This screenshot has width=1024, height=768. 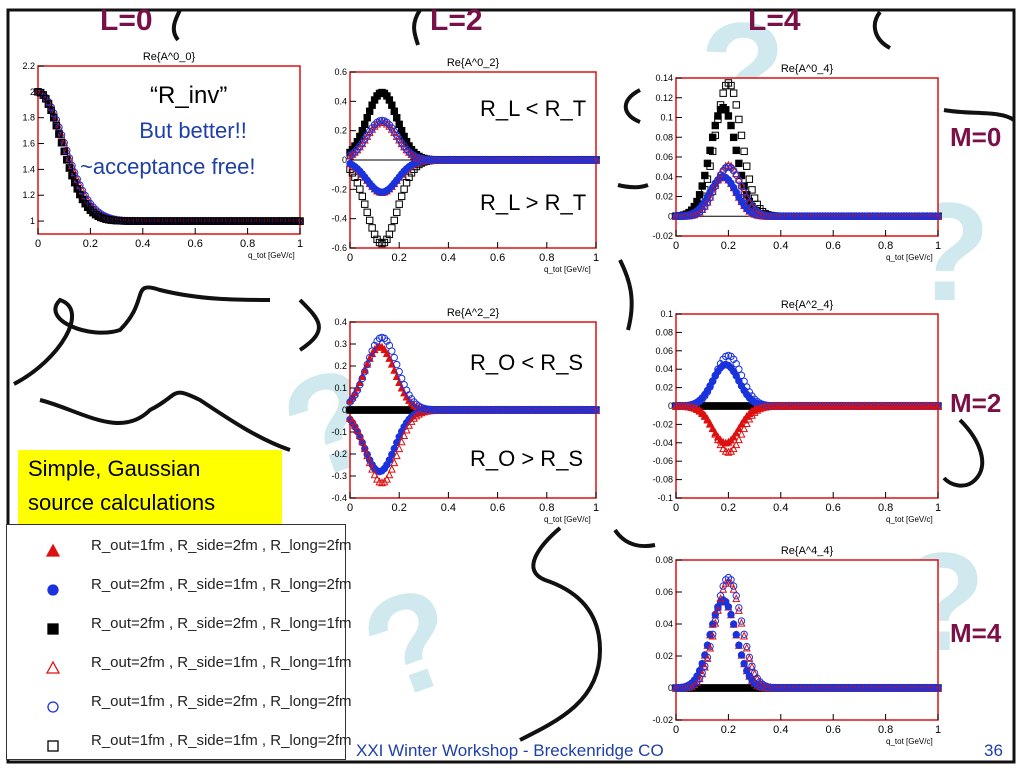 What do you see at coordinates (53, 746) in the screenshot?
I see `legend-marker` at bounding box center [53, 746].